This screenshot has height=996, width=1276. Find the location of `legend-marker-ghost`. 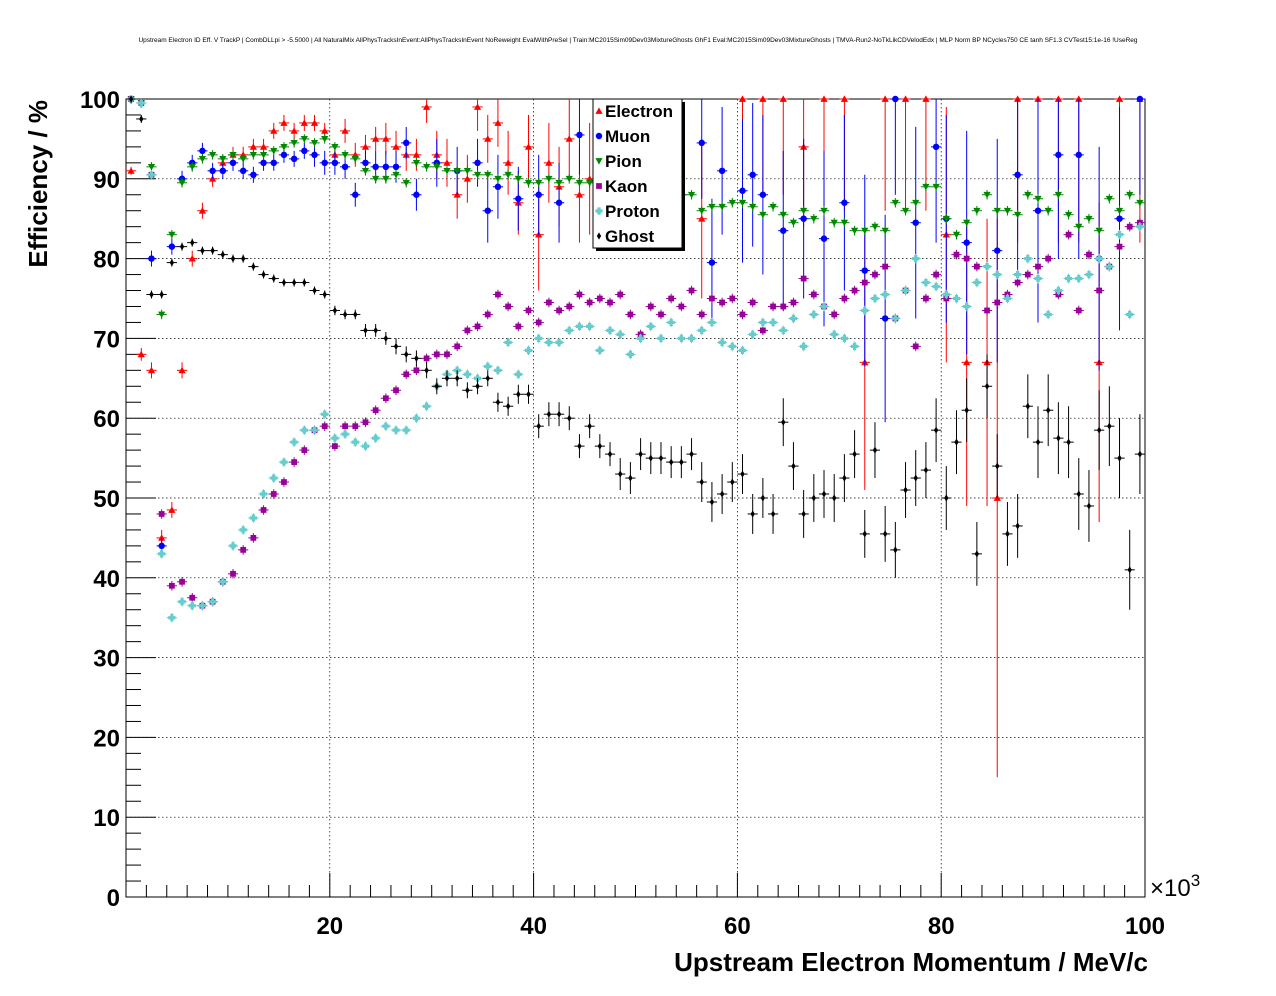

legend-marker-ghost is located at coordinates (599, 236).